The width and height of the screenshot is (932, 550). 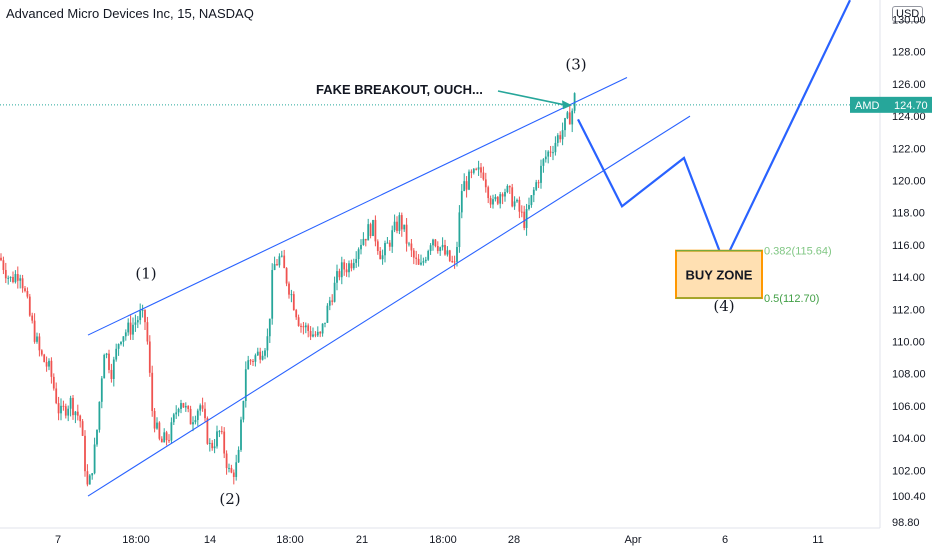 What do you see at coordinates (532, 98) in the screenshot?
I see `annotation-arrow` at bounding box center [532, 98].